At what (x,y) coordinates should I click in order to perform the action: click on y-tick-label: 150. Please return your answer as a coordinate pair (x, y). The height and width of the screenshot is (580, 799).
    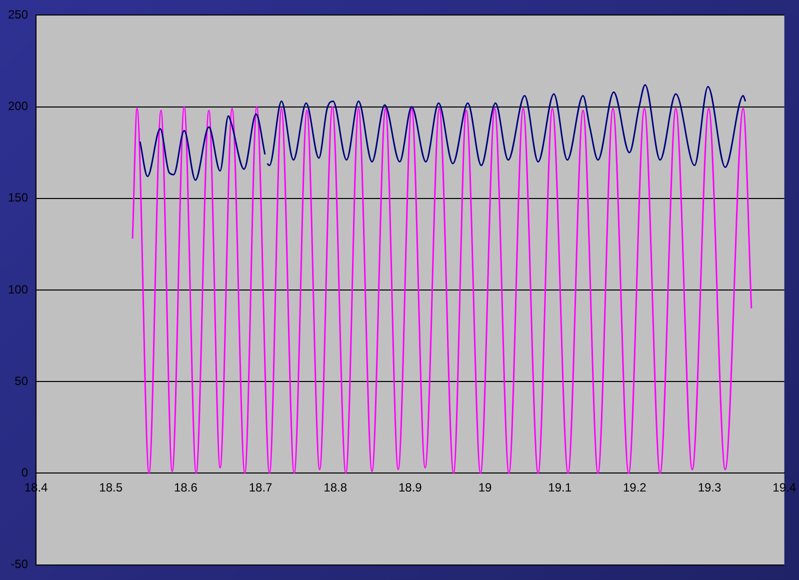
    Looking at the image, I should click on (18, 197).